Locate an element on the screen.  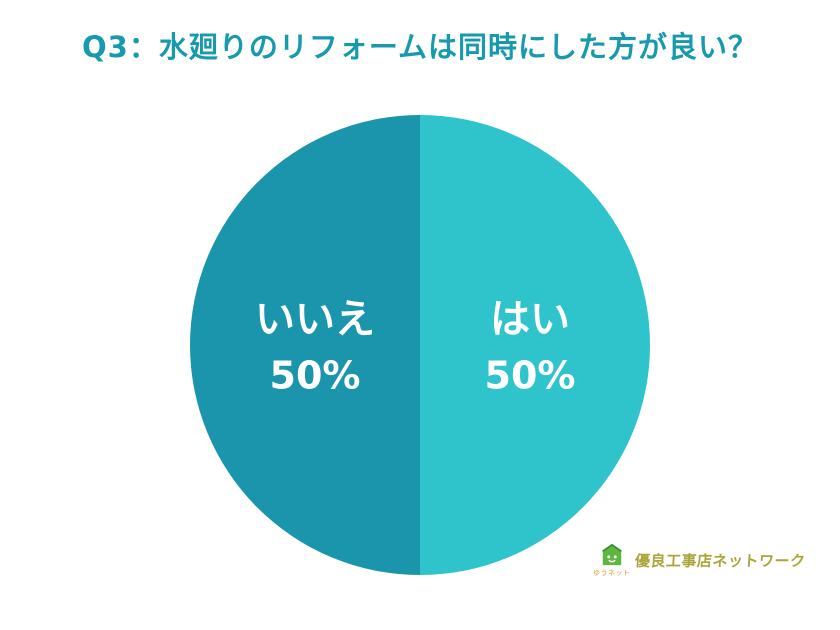
slice-label-yes: はい 50% is located at coordinates (530, 346).